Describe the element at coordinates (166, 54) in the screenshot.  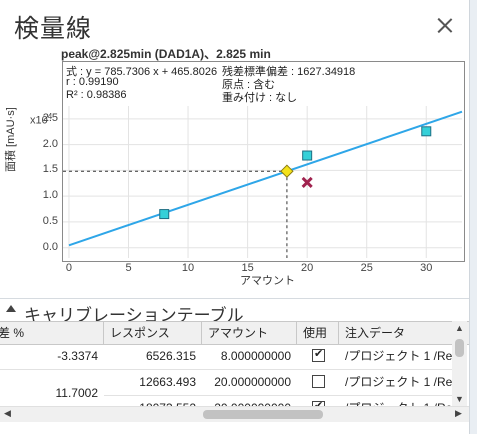
I see `peak-label: peak@2.825min (DAD1A)、2.825 min` at that location.